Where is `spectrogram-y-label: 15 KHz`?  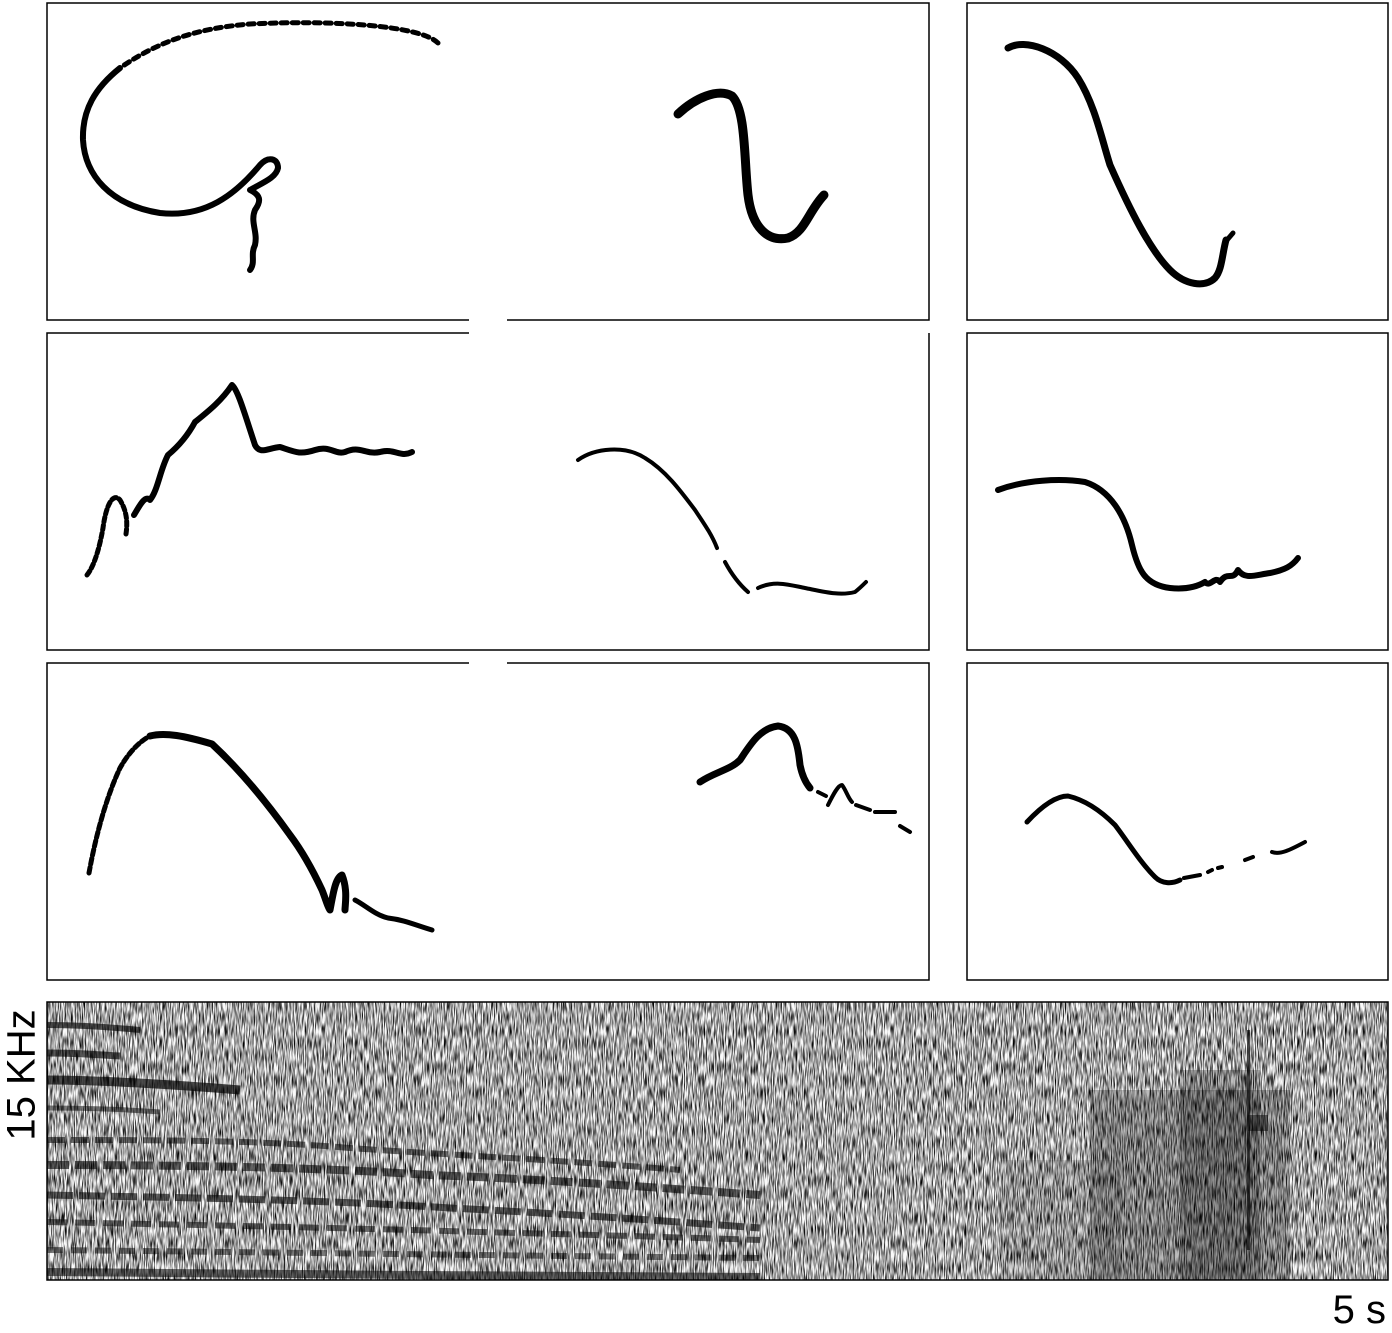 spectrogram-y-label: 15 KHz is located at coordinates (22, 1075).